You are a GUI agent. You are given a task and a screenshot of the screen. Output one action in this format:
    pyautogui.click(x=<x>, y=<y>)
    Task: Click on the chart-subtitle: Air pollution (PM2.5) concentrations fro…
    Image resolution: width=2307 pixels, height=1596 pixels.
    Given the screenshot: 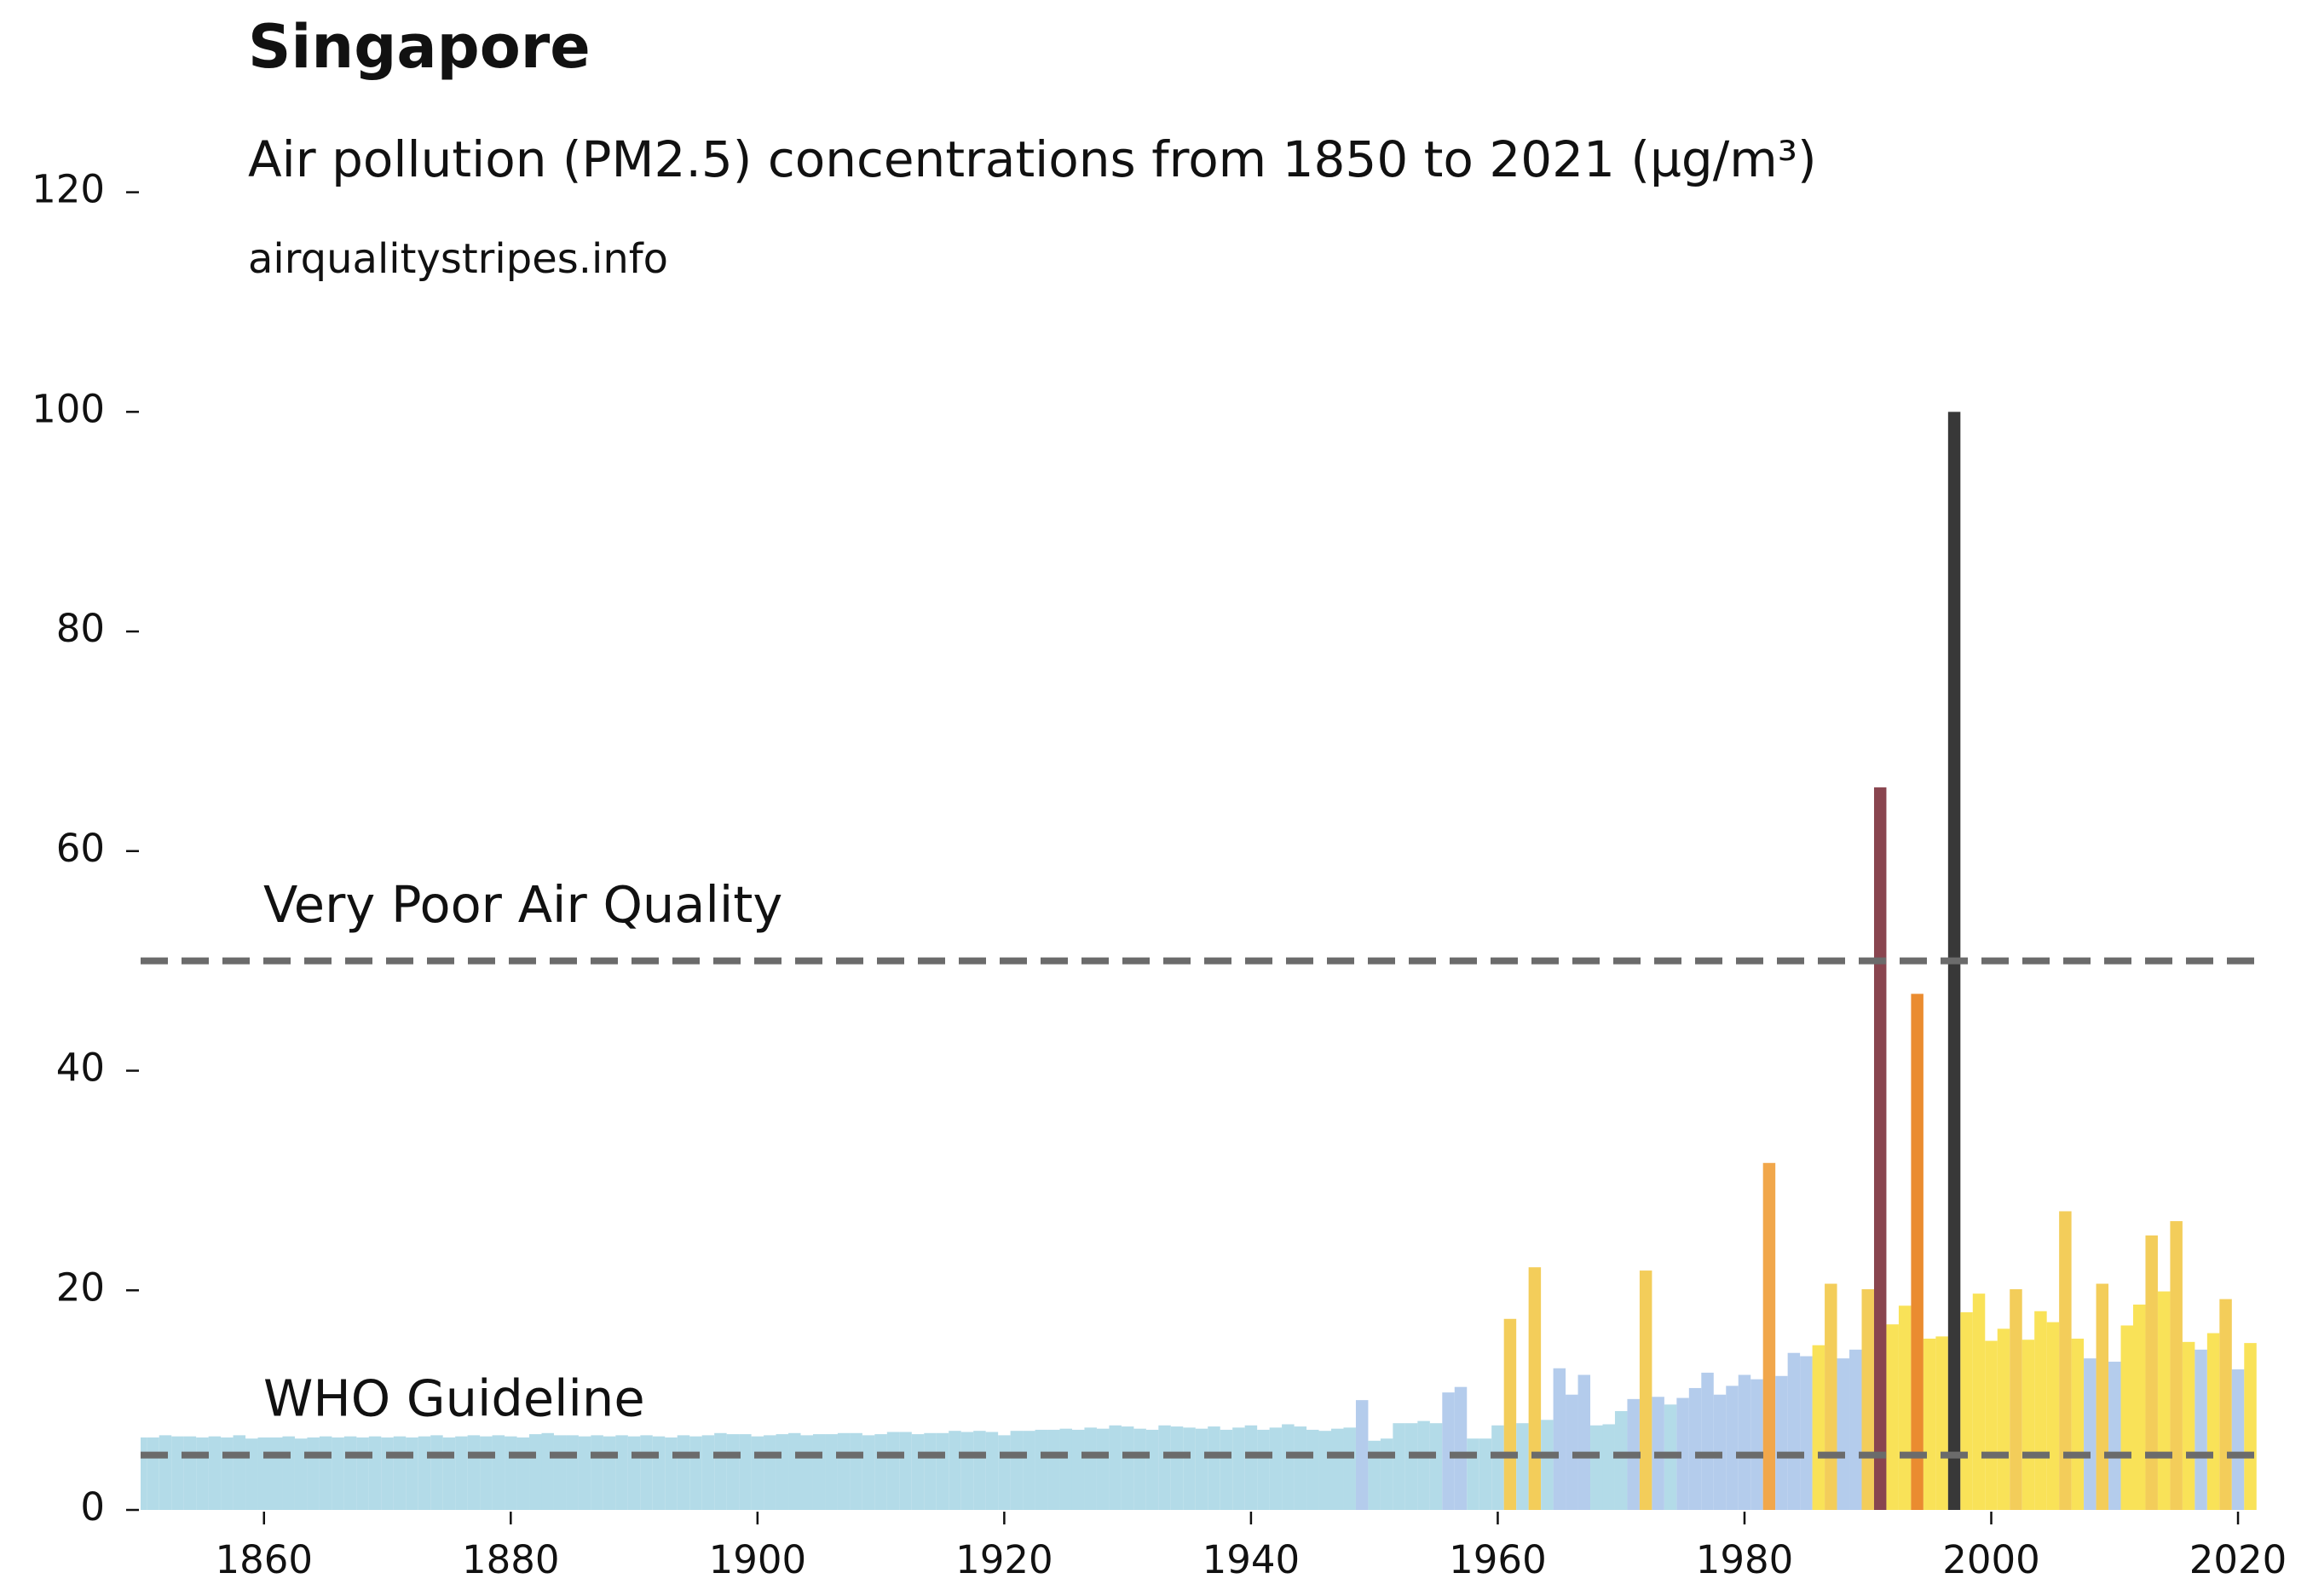 What is the action you would take?
    pyautogui.click(x=1032, y=159)
    